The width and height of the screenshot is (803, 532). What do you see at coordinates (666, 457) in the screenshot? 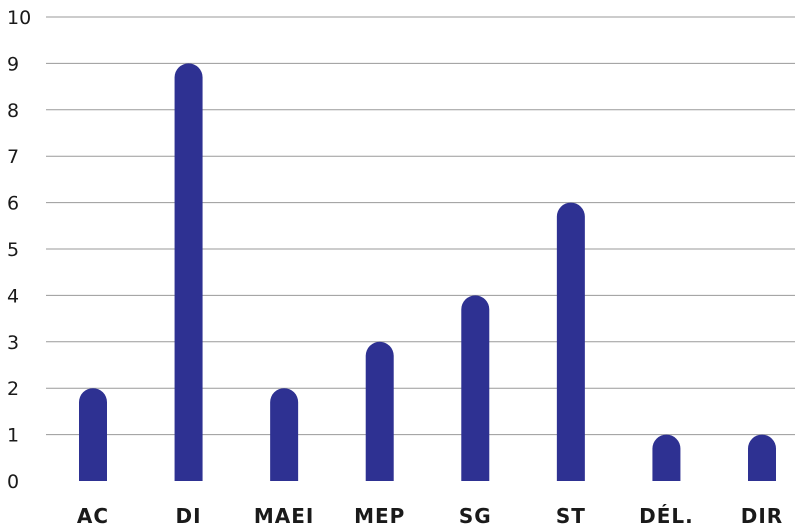
I see `bar-dél` at bounding box center [666, 457].